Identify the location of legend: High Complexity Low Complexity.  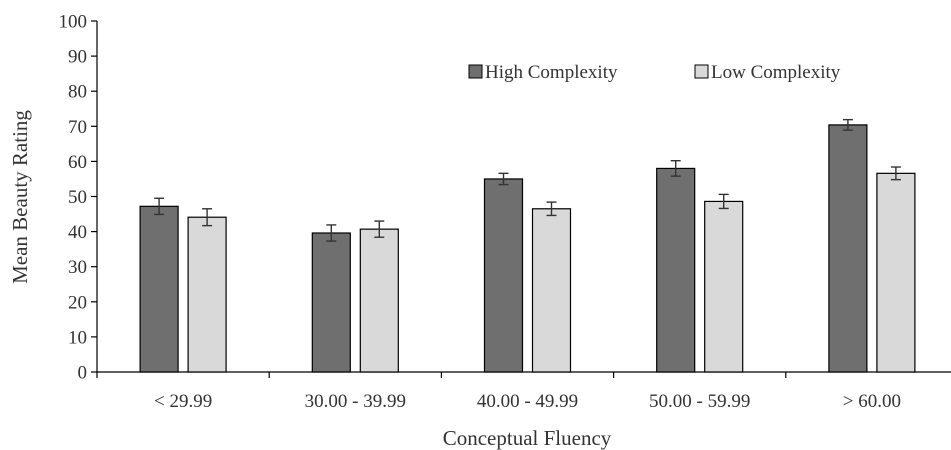
(654, 72).